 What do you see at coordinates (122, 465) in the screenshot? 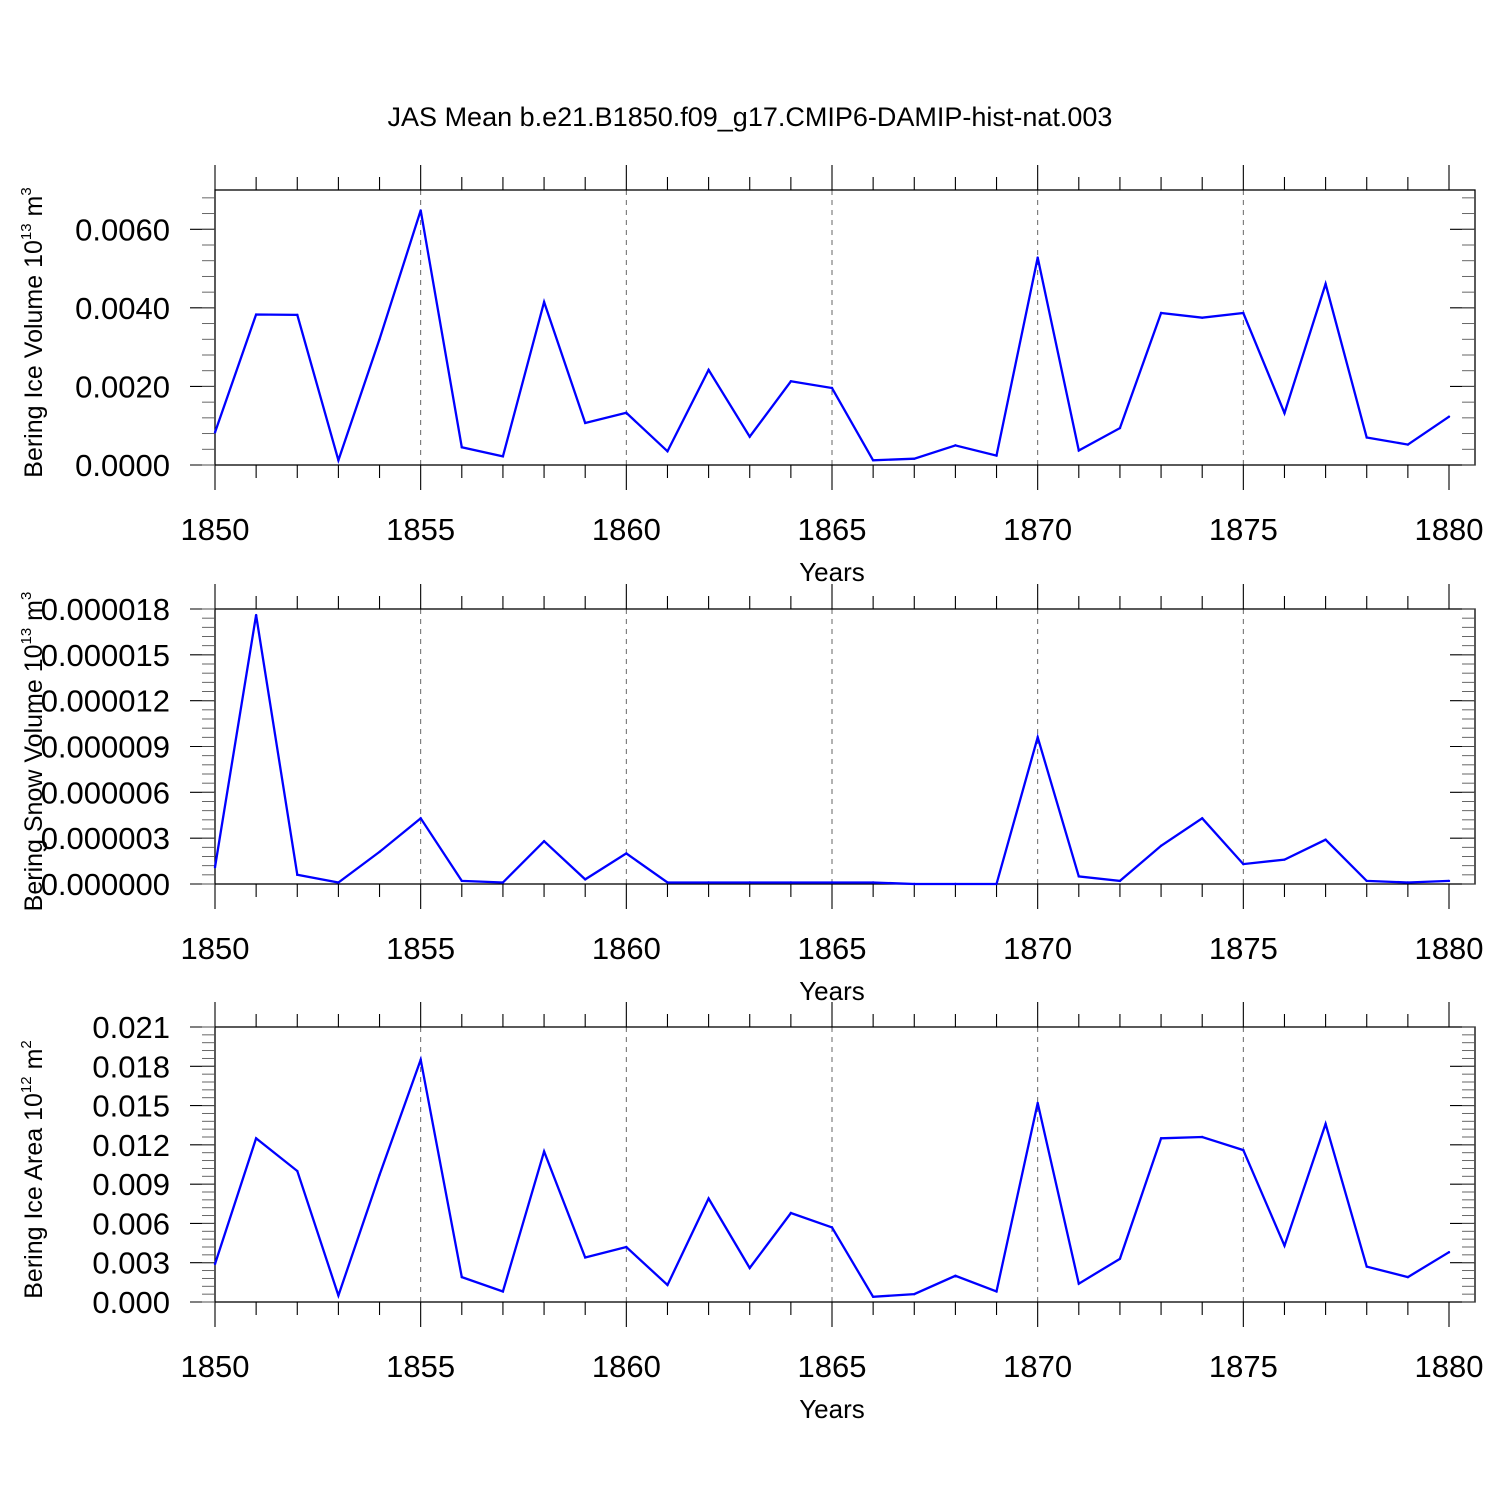
I see `y-tick-label: 0.0000` at bounding box center [122, 465].